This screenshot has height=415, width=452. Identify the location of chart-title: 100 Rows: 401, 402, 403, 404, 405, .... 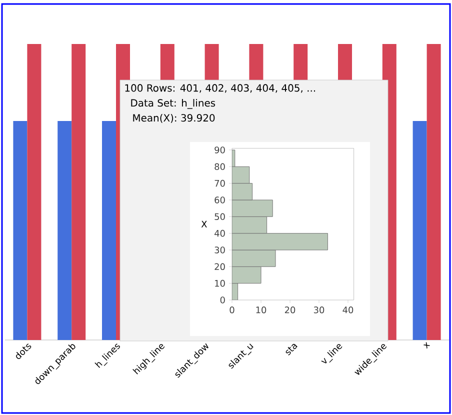
(220, 88).